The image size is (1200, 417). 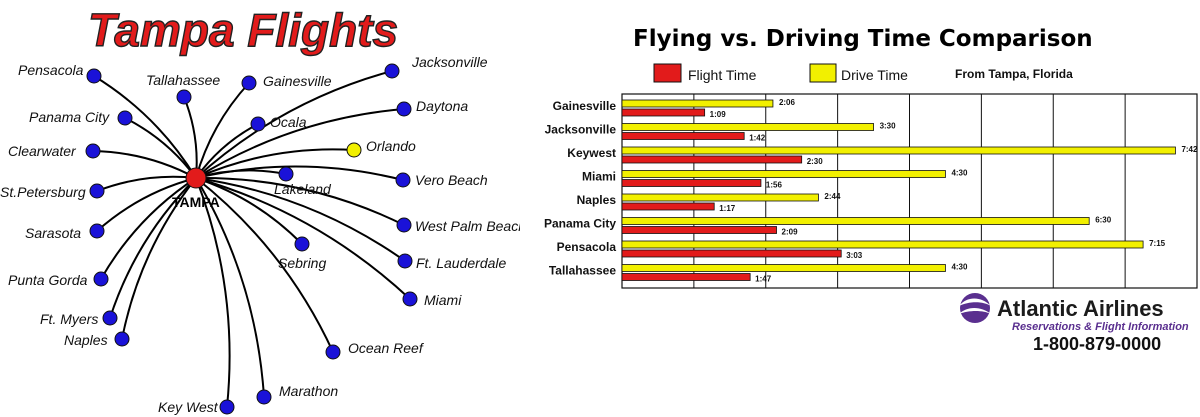 I want to click on hub-label: TAMPA, so click(x=196, y=202).